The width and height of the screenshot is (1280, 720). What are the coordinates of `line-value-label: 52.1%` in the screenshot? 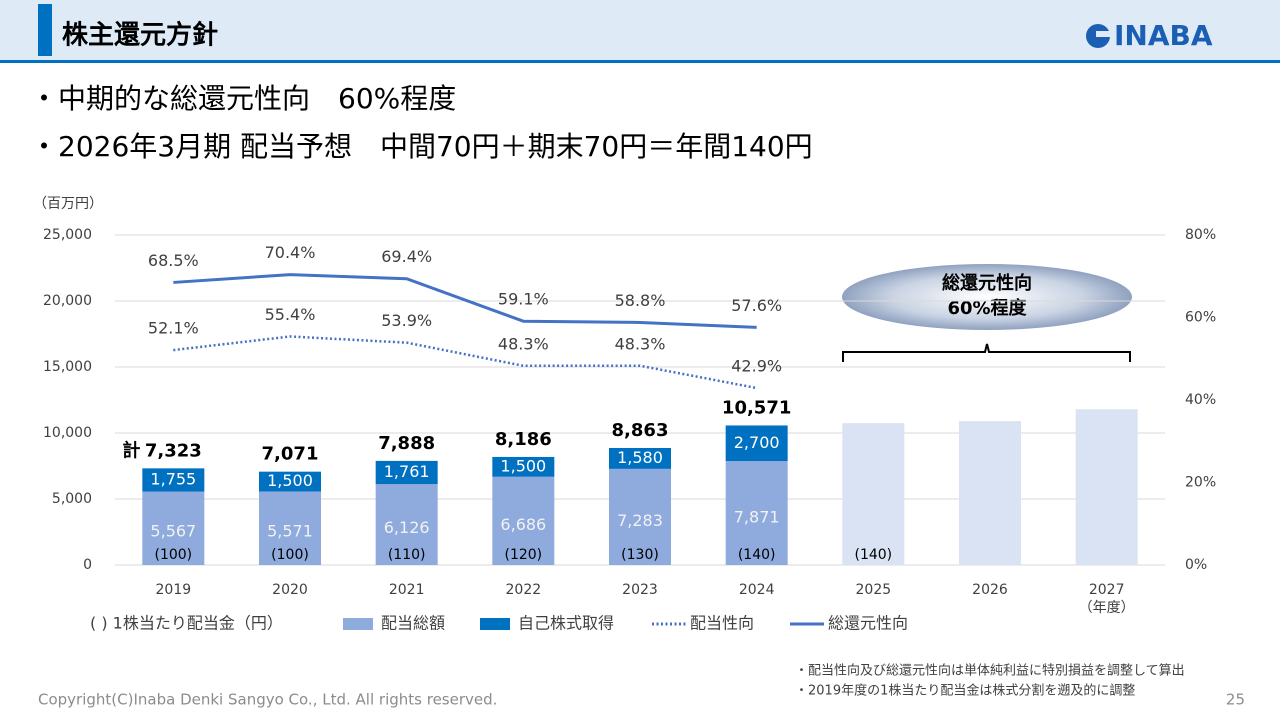 It's located at (173, 328).